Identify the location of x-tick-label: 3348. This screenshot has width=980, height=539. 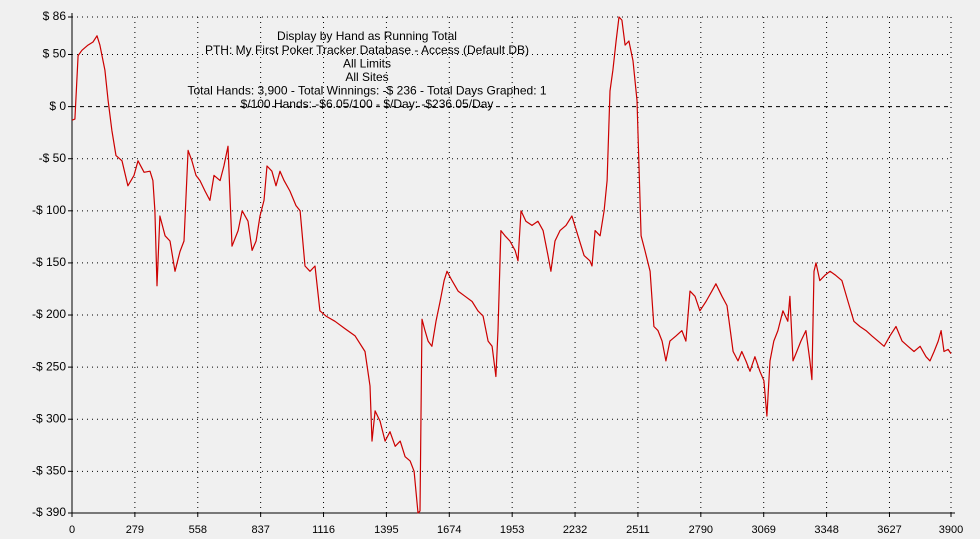
(826, 530).